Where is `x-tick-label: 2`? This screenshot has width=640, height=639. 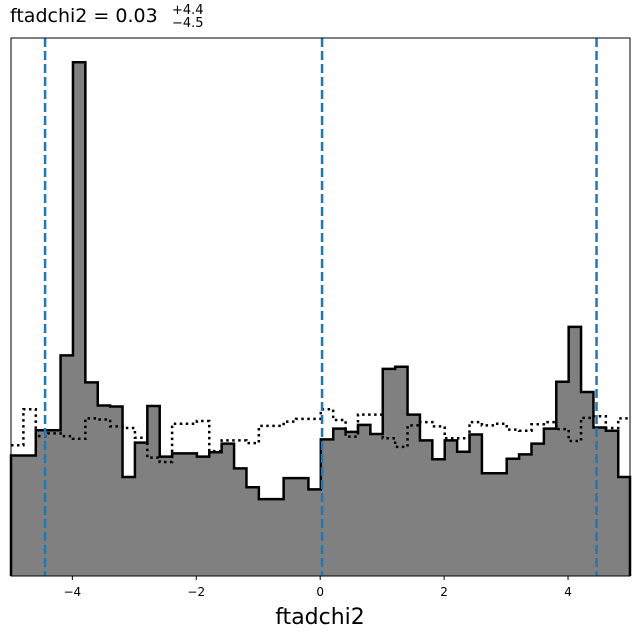 x-tick-label: 2 is located at coordinates (444, 592).